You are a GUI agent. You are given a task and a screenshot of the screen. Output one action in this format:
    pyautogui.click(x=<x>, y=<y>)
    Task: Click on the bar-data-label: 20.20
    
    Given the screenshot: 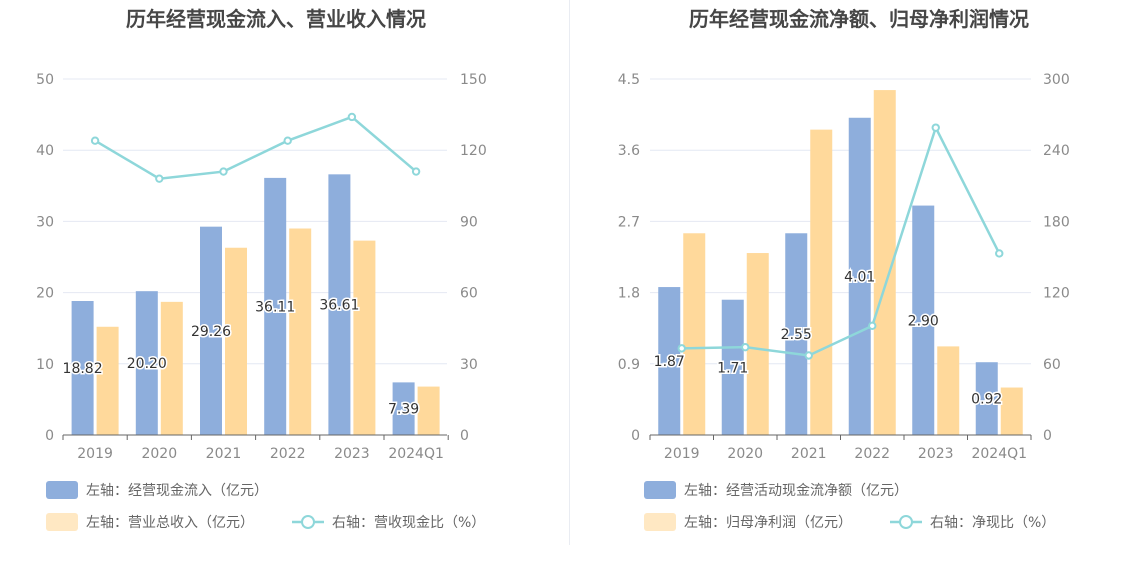 What is the action you would take?
    pyautogui.click(x=147, y=364)
    